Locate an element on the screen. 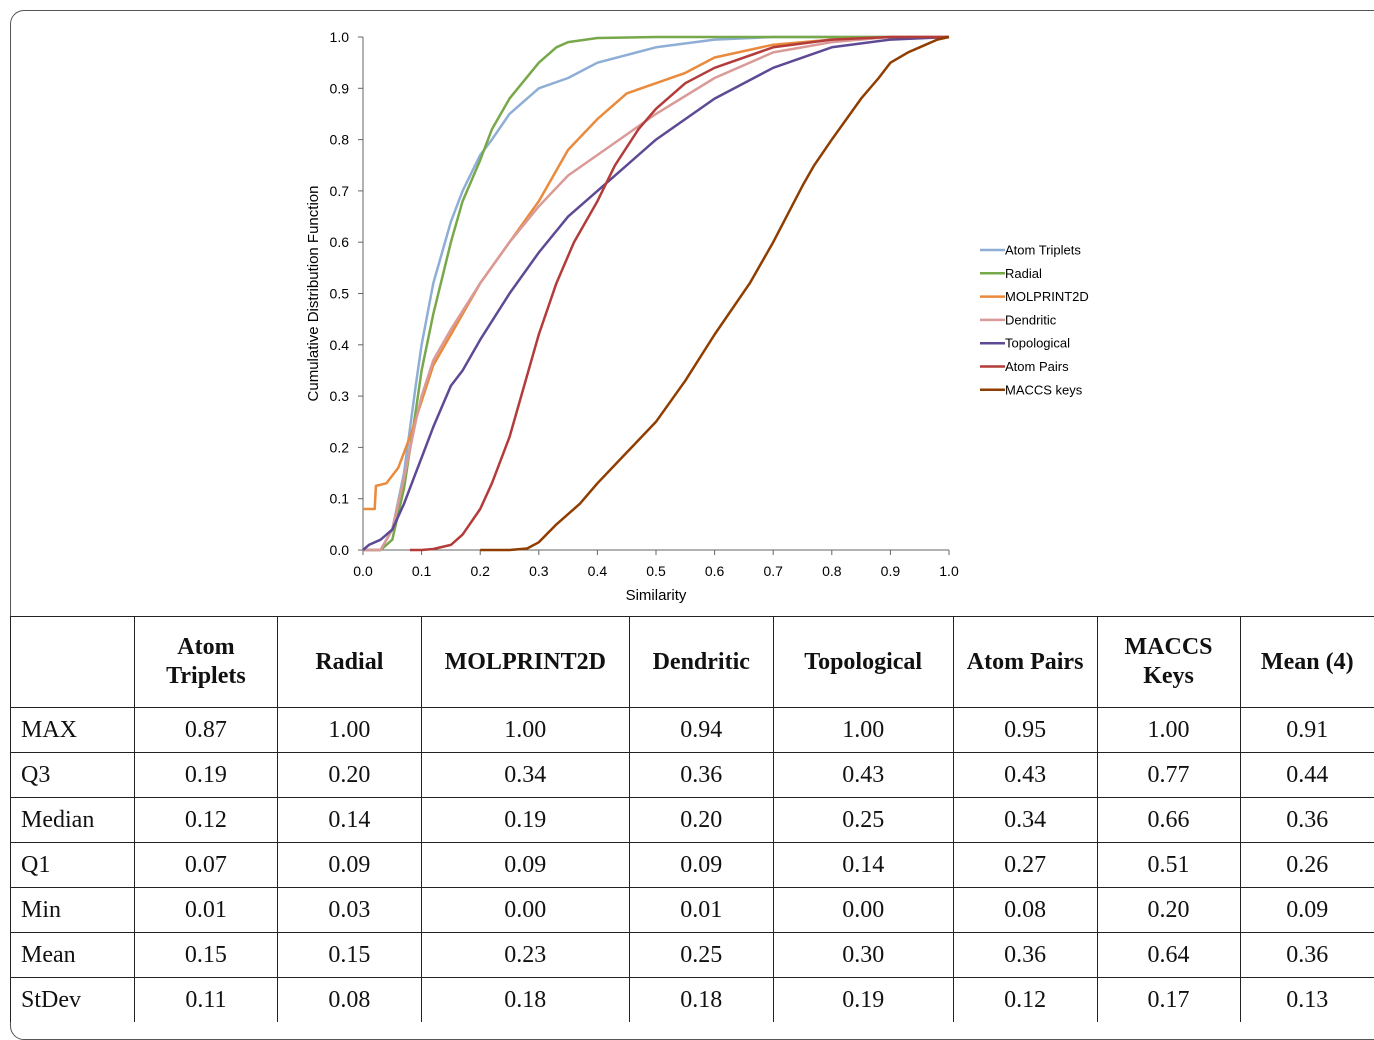 The image size is (1374, 1040). x-tick-label: 0.2 is located at coordinates (480, 571).